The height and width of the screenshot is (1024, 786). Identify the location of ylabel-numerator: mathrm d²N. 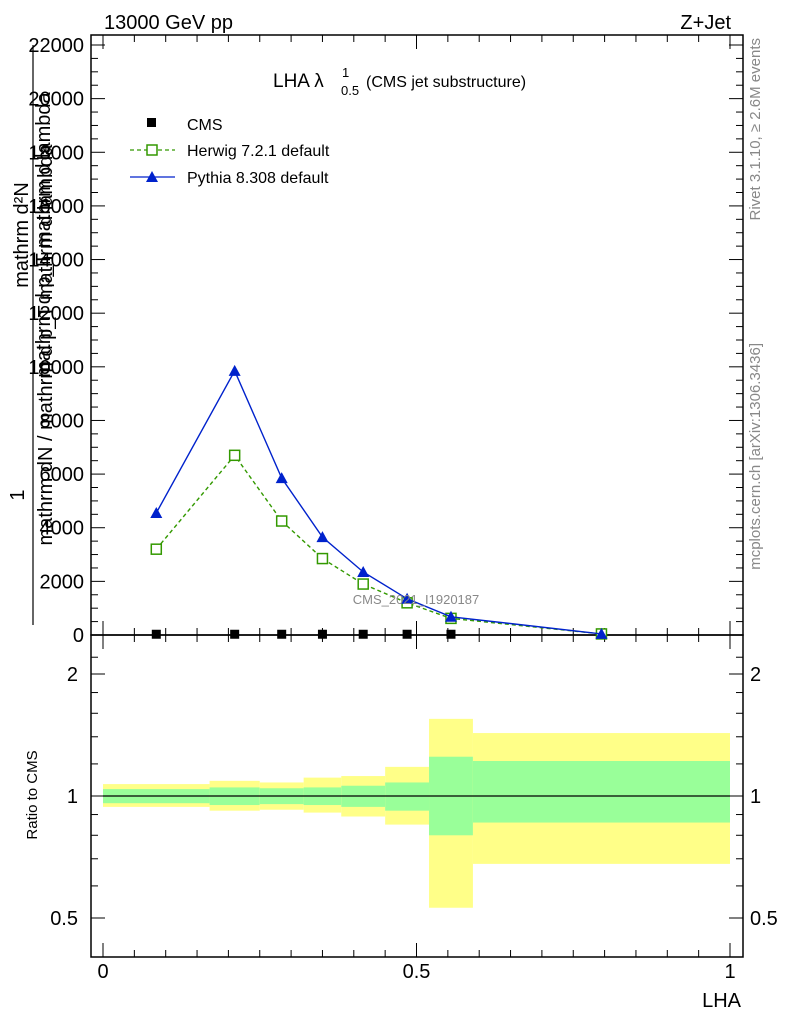
(22, 235).